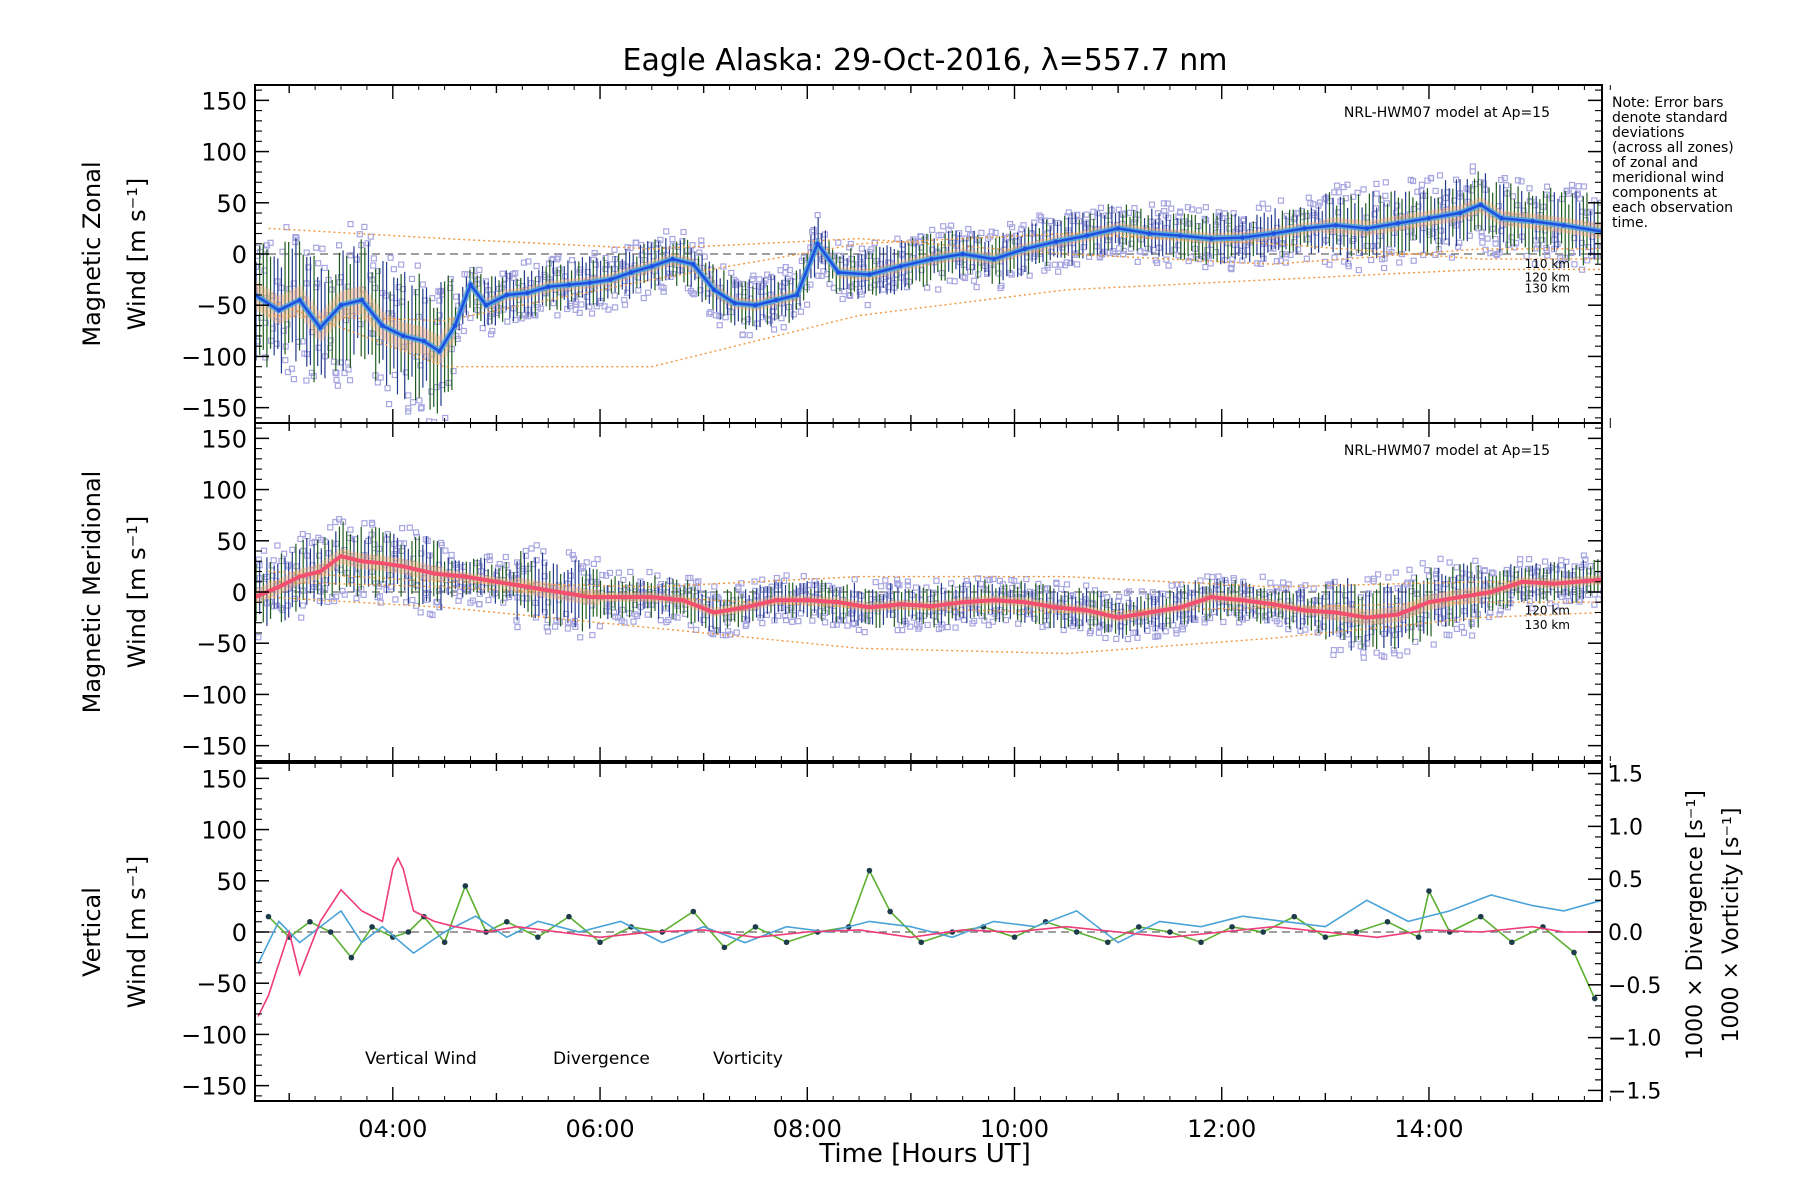 Image resolution: width=1800 pixels, height=1200 pixels. Describe the element at coordinates (807, 1129) in the screenshot. I see `x-tick-label: 08:00` at that location.